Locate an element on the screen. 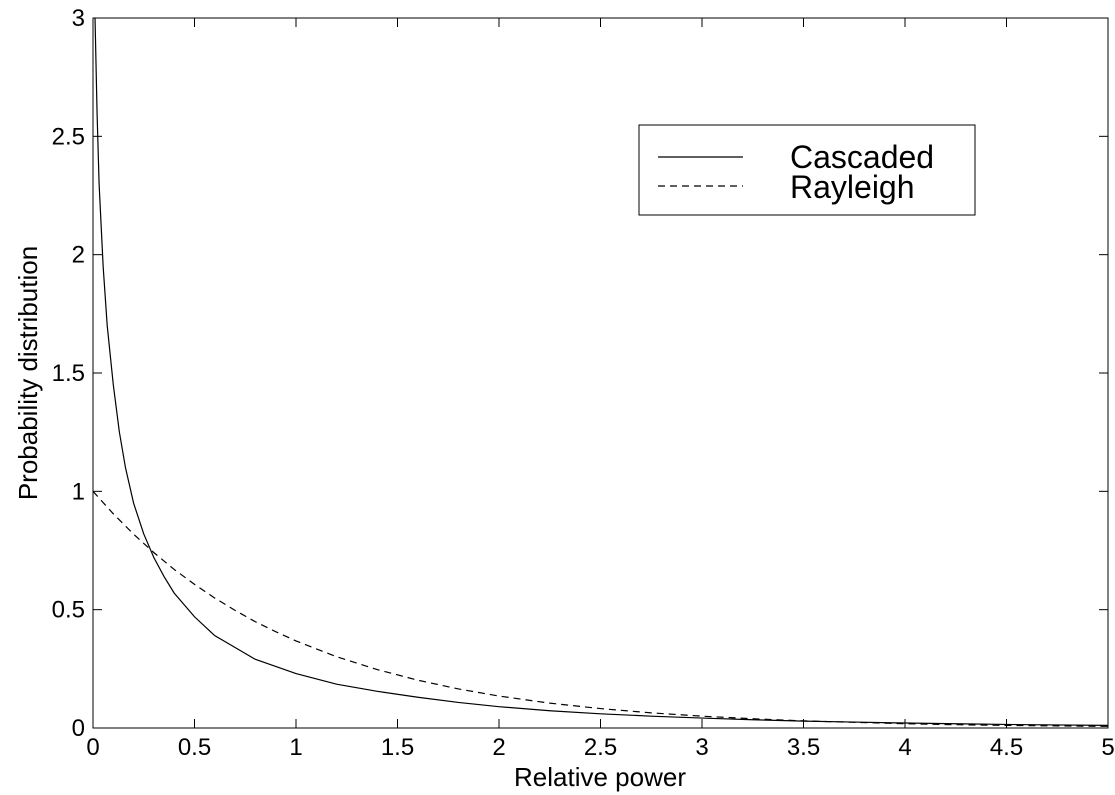  y-tick-label: 2 is located at coordinates (78, 255).